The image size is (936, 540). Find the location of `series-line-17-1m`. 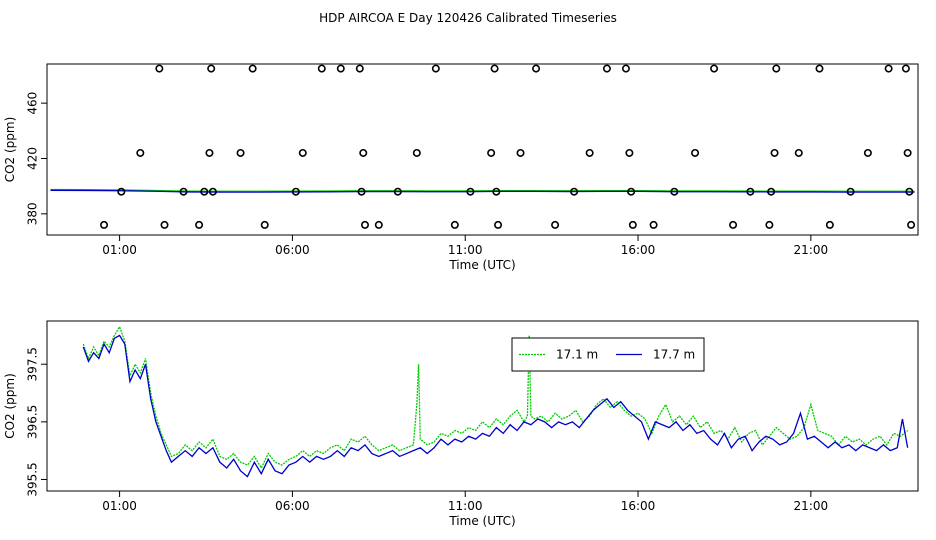

series-line-17-1m is located at coordinates (482, 190).